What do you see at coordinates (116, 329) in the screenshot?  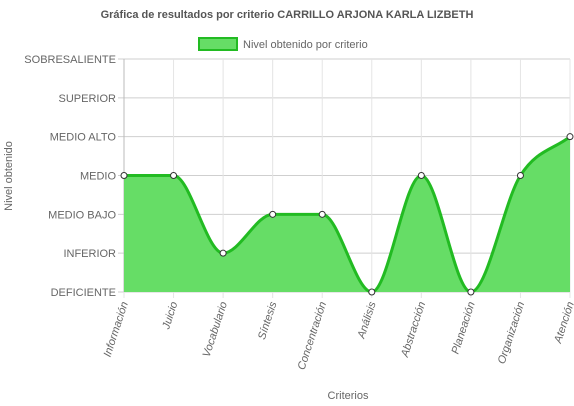 I see `x-tick-label: Información` at bounding box center [116, 329].